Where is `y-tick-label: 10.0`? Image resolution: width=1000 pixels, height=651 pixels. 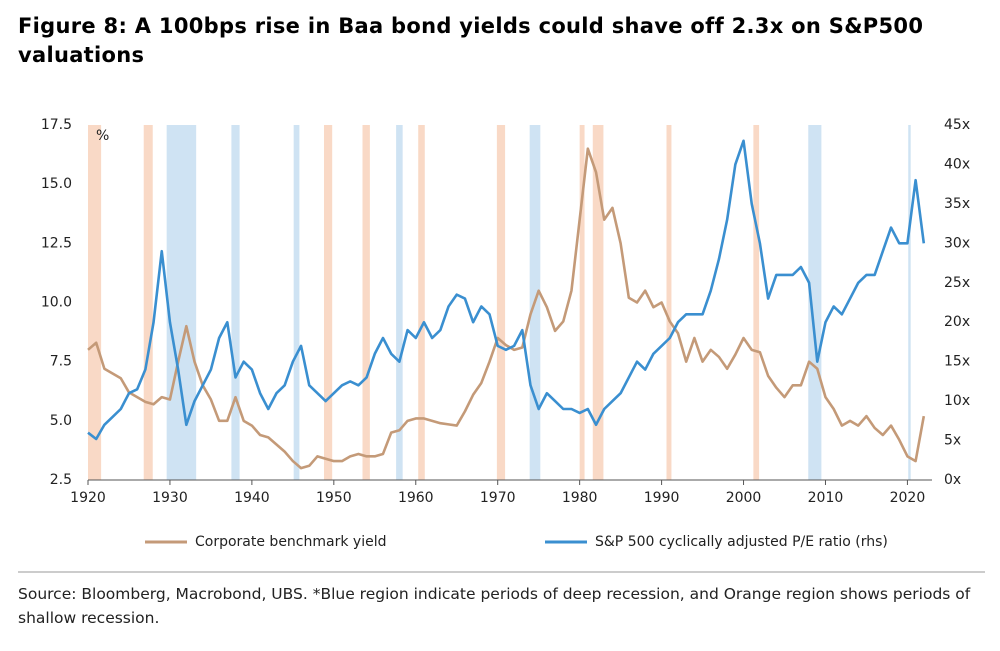 y-tick-label: 10.0 is located at coordinates (56, 303).